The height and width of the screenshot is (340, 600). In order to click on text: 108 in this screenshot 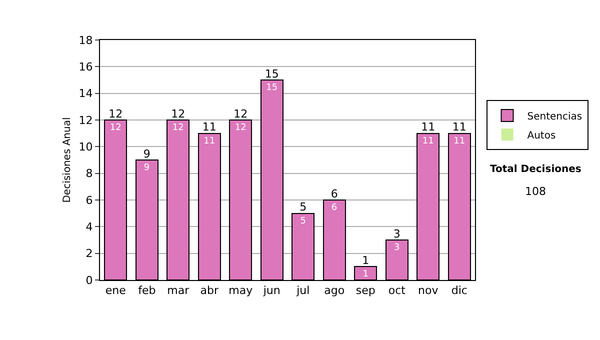, I will do `click(535, 191)`.